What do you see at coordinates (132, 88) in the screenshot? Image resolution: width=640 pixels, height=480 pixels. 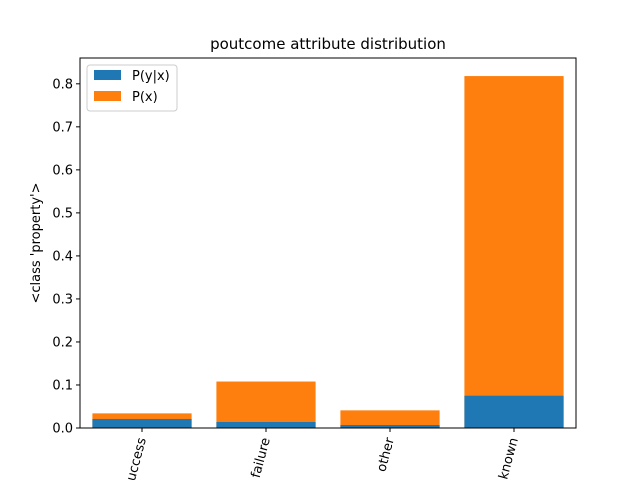 I see `legend: P(y|x) P(x)` at bounding box center [132, 88].